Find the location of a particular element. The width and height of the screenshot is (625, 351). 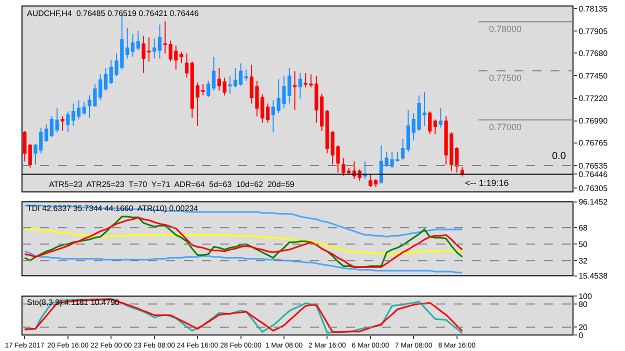

y-tick-label: 100 is located at coordinates (585, 296).